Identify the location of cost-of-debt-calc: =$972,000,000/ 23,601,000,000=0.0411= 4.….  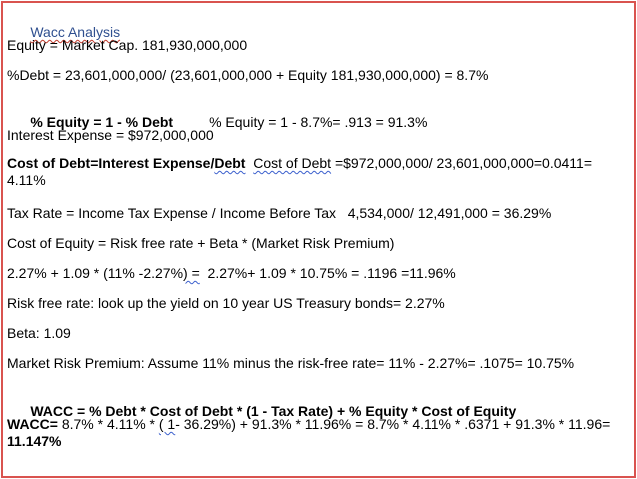
(299, 171).